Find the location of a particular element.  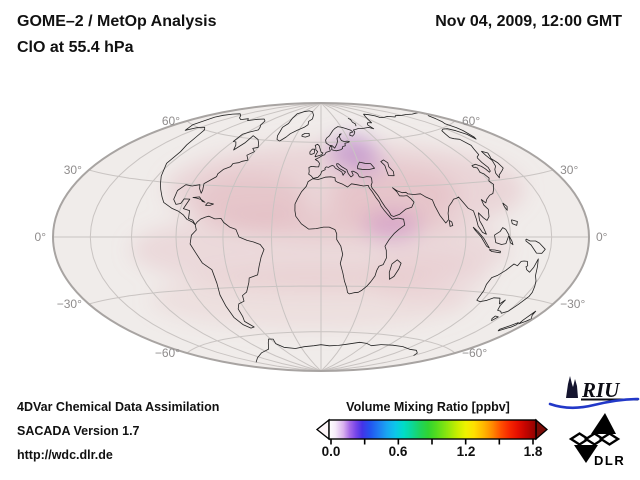

colorbar-tick-label-1: 0.6 is located at coordinates (398, 451).